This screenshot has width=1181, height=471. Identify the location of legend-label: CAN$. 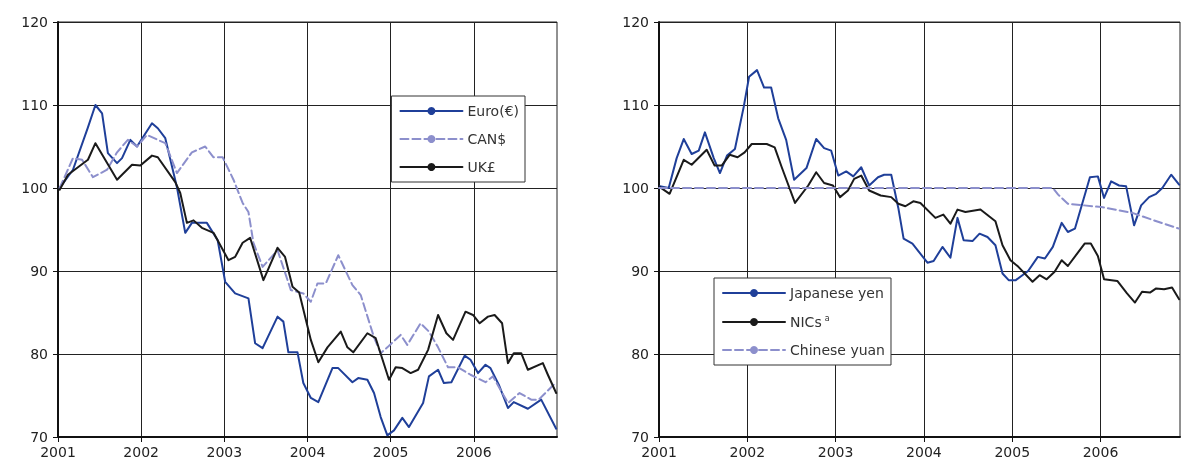
(487, 139).